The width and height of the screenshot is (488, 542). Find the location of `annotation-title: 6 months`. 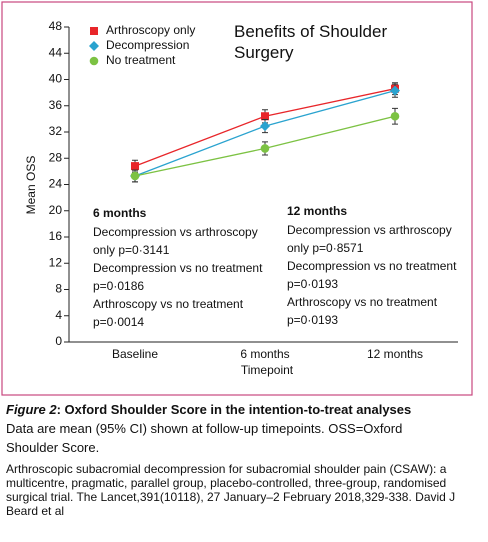

annotation-title: 6 months is located at coordinates (120, 213).